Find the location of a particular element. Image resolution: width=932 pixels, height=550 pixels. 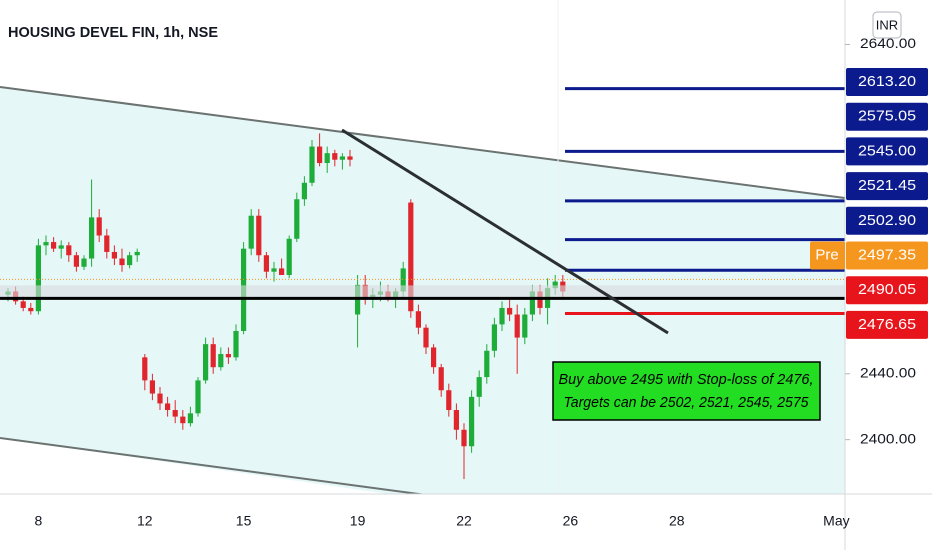

x-tick-label: 22 is located at coordinates (464, 521).